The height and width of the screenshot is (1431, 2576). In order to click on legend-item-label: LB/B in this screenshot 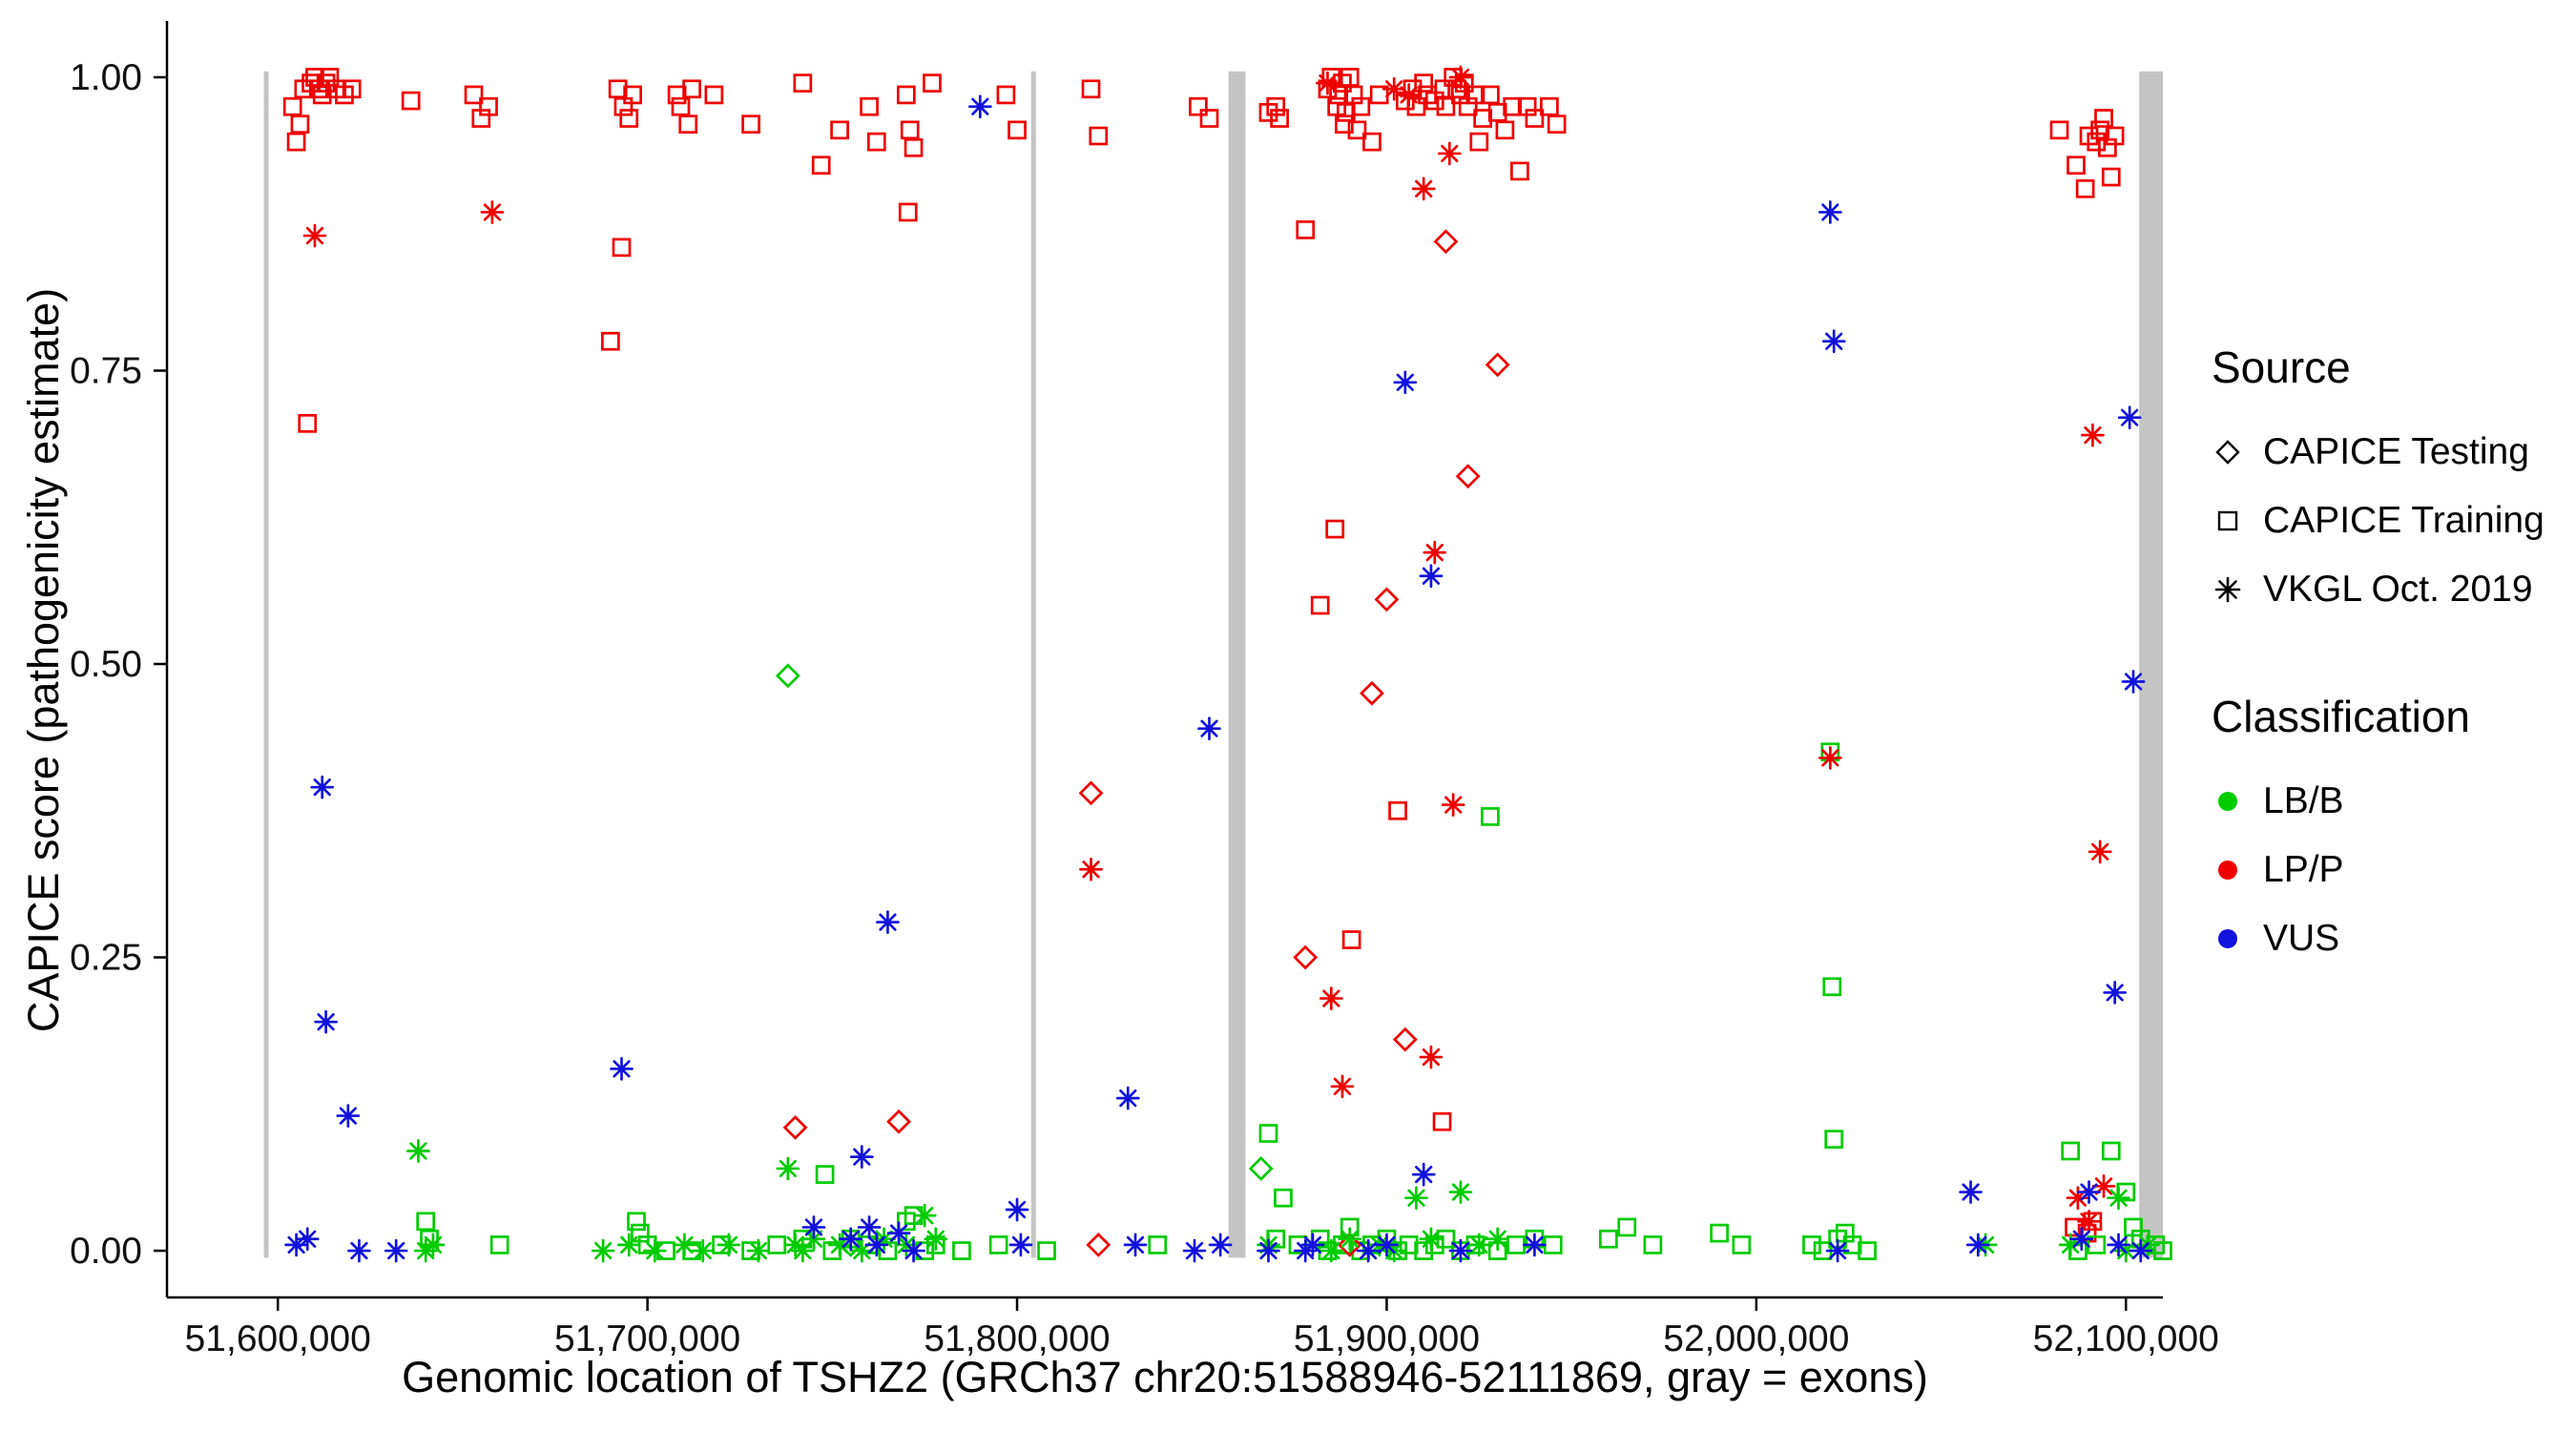, I will do `click(2303, 800)`.